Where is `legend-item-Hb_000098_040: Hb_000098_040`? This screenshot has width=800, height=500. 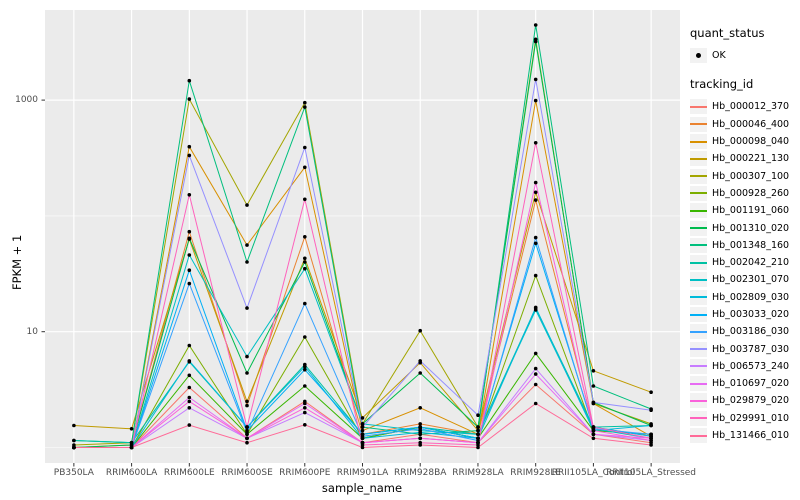
legend-item-Hb_000098_040: Hb_000098_040 is located at coordinates (744, 141).